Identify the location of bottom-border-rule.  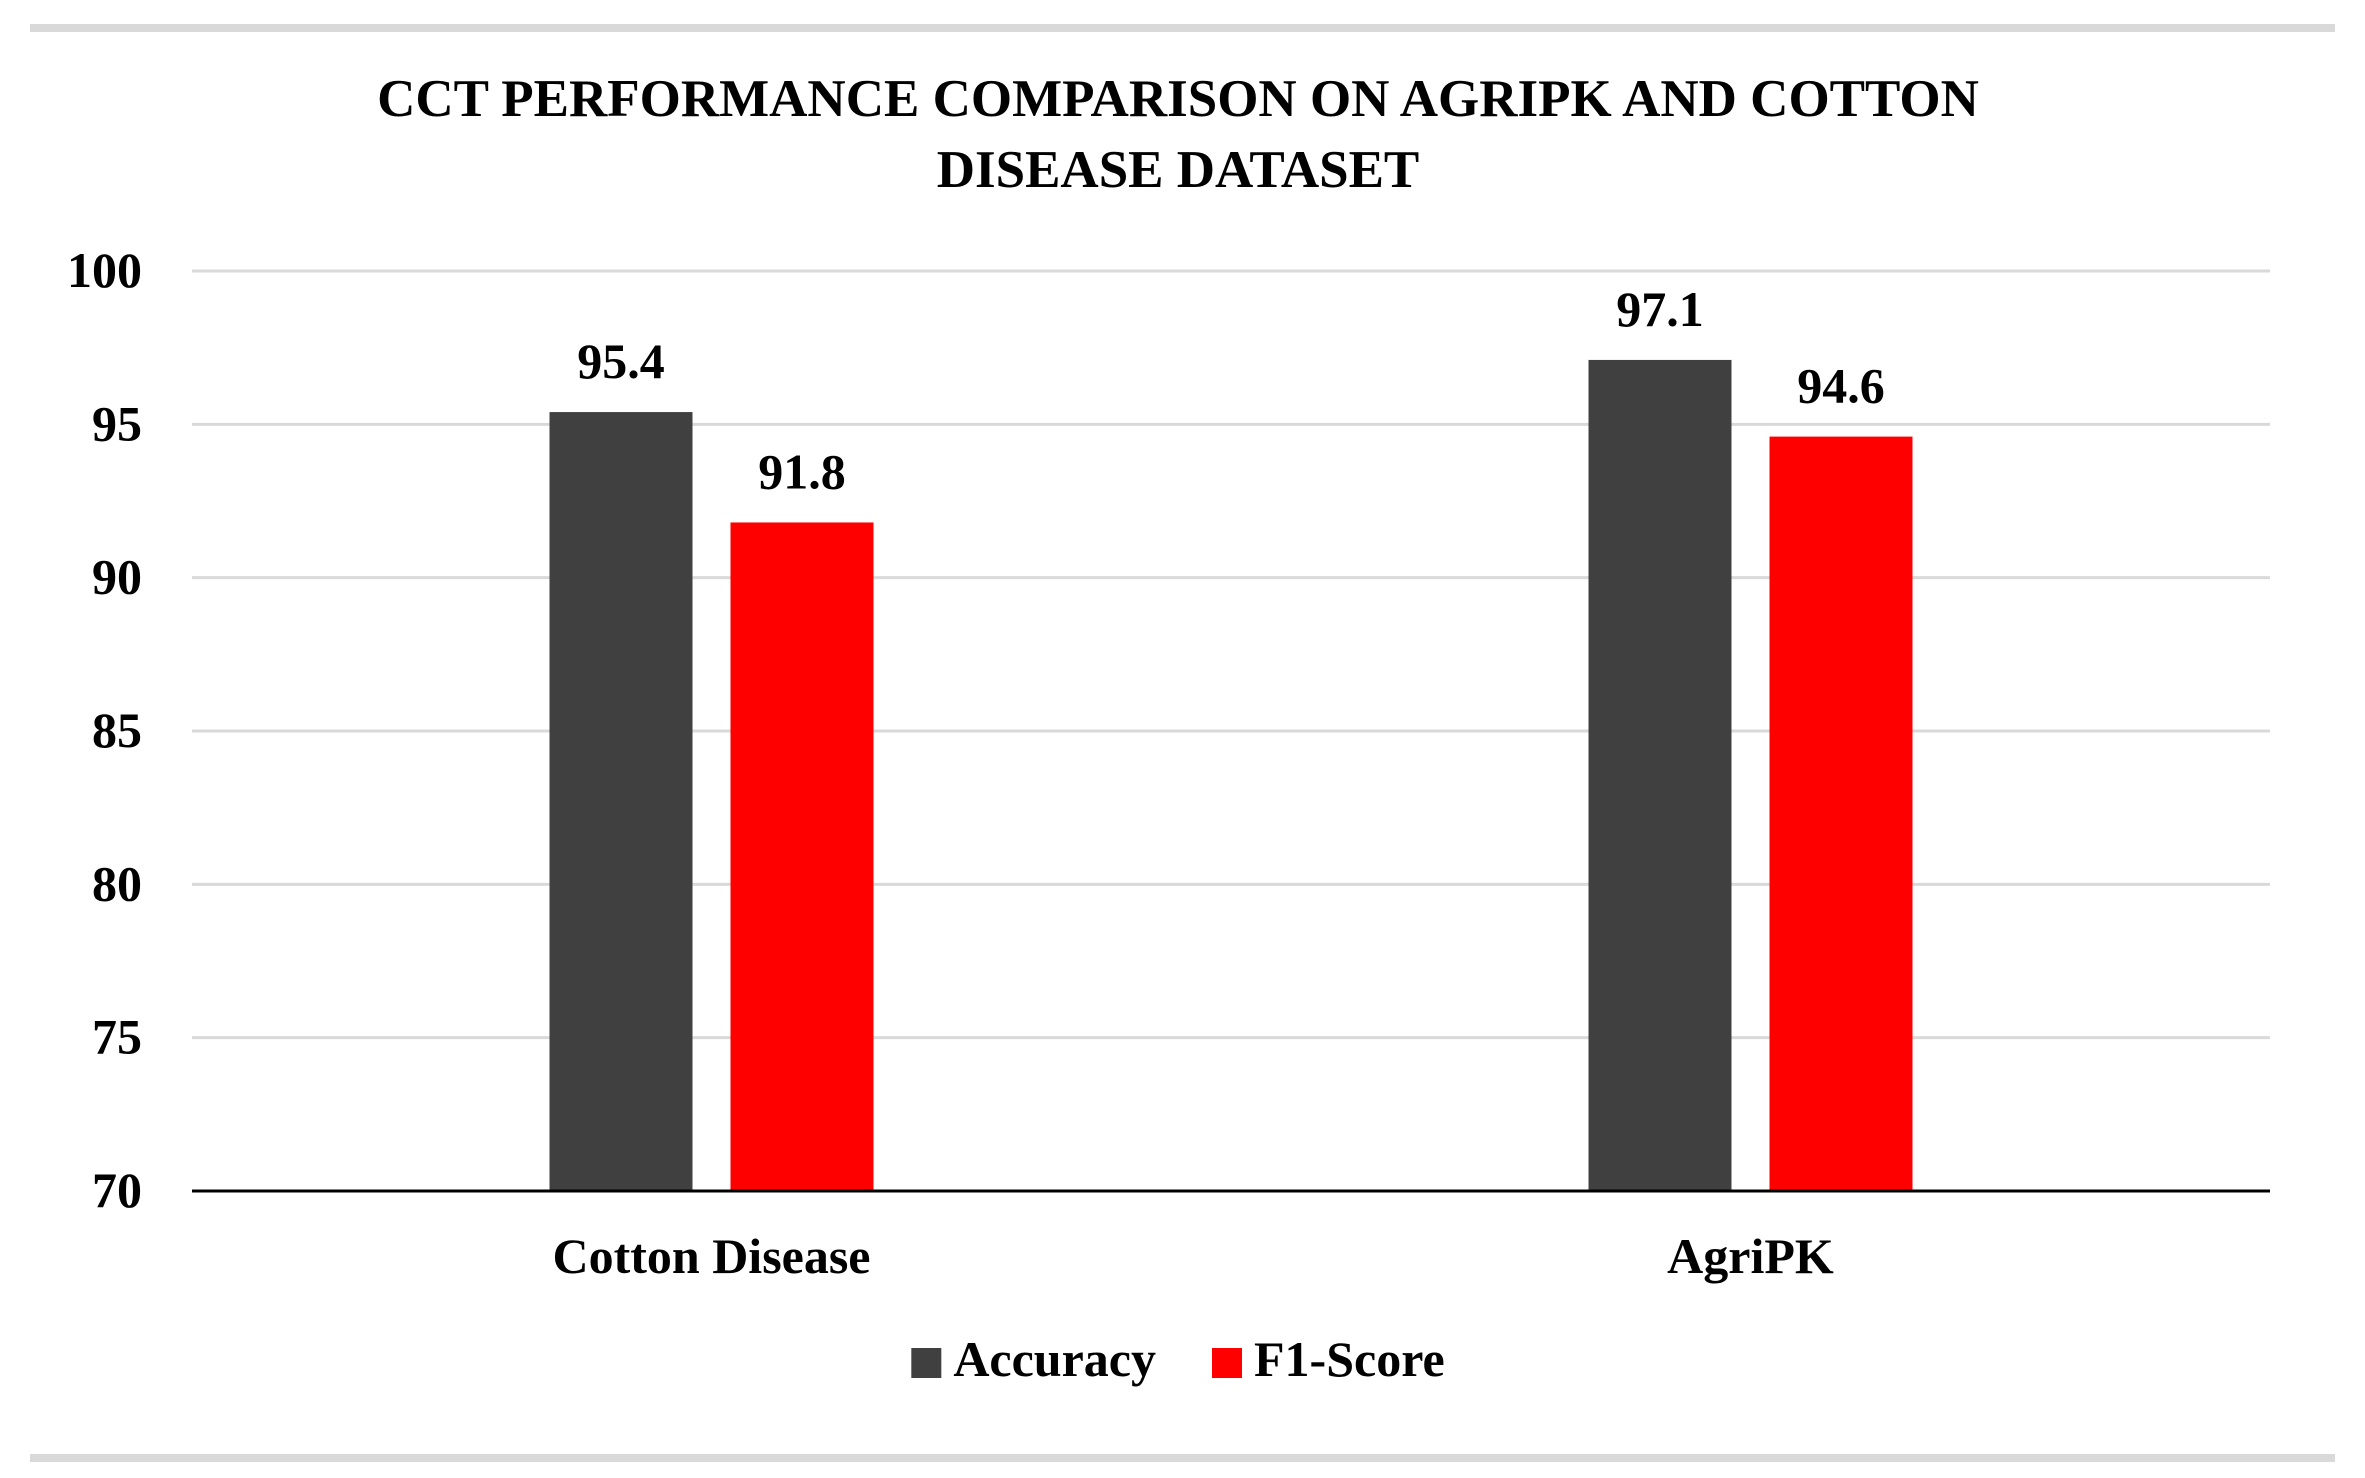
(1182, 1458).